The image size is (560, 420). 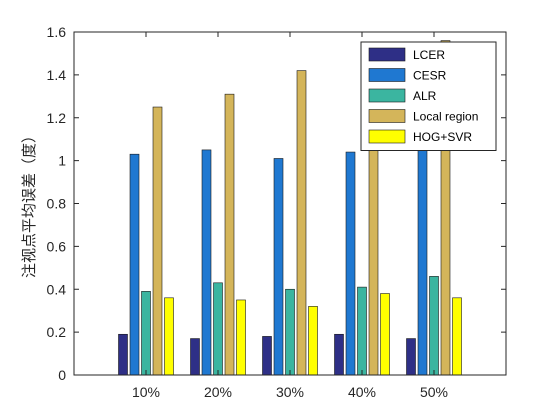 What do you see at coordinates (290, 392) in the screenshot?
I see `x-tick-label-2: 30%` at bounding box center [290, 392].